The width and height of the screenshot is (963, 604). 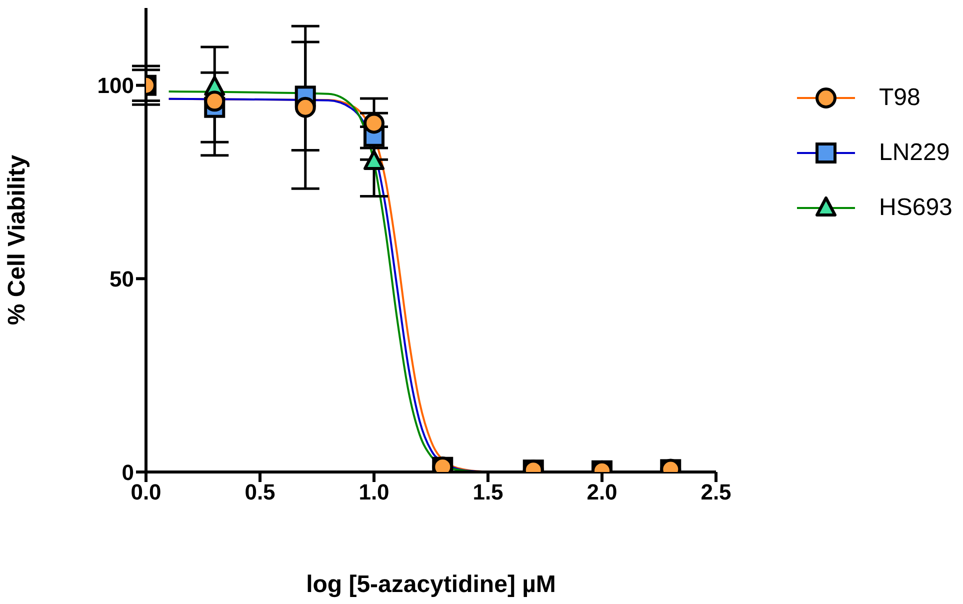 I want to click on x-tick-label: 2.5, so click(x=716, y=492).